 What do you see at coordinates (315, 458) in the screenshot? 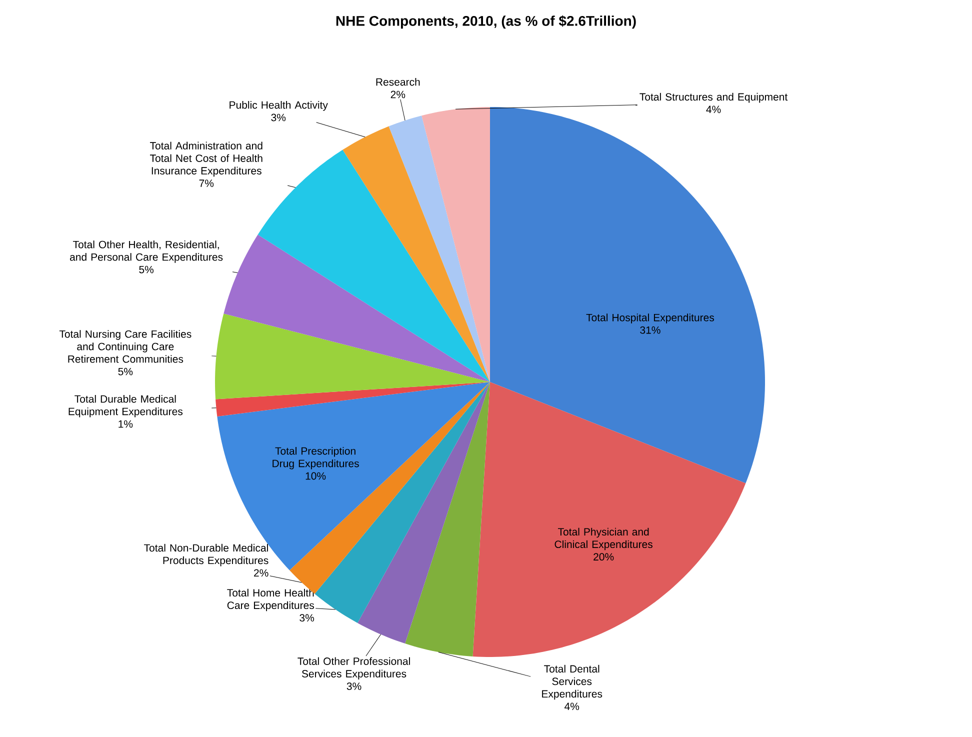
I see `slice-label: Total Prescription Drug Expenditures` at bounding box center [315, 458].